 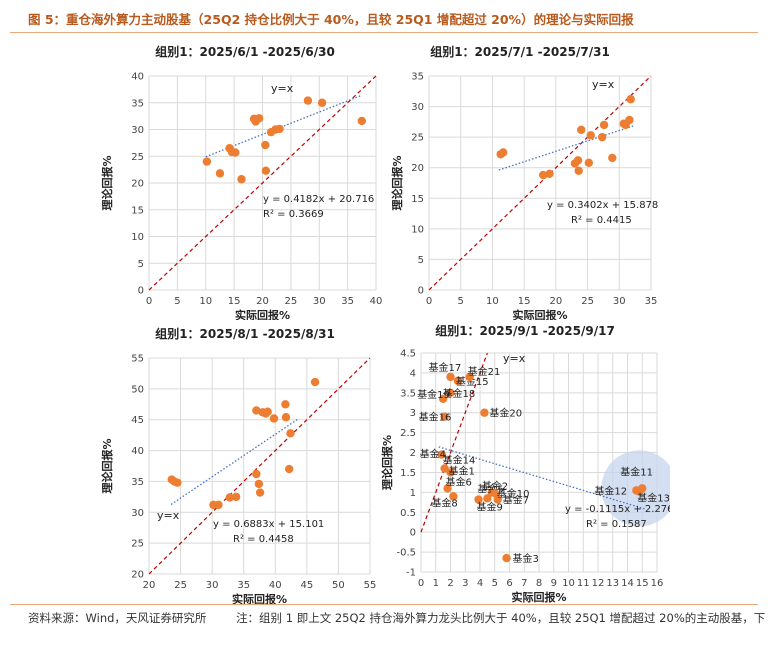 I want to click on x-tick-label: 4, so click(x=480, y=583).